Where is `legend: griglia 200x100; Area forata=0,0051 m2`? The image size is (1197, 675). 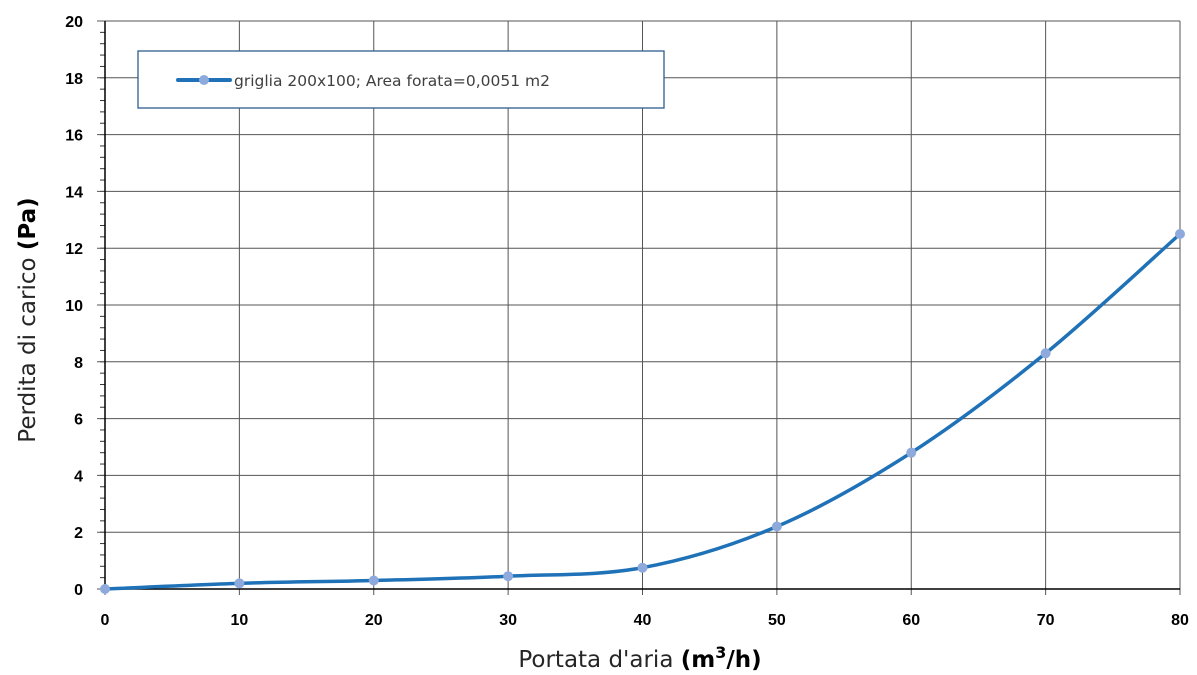 legend: griglia 200x100; Area forata=0,0051 m2 is located at coordinates (401, 79).